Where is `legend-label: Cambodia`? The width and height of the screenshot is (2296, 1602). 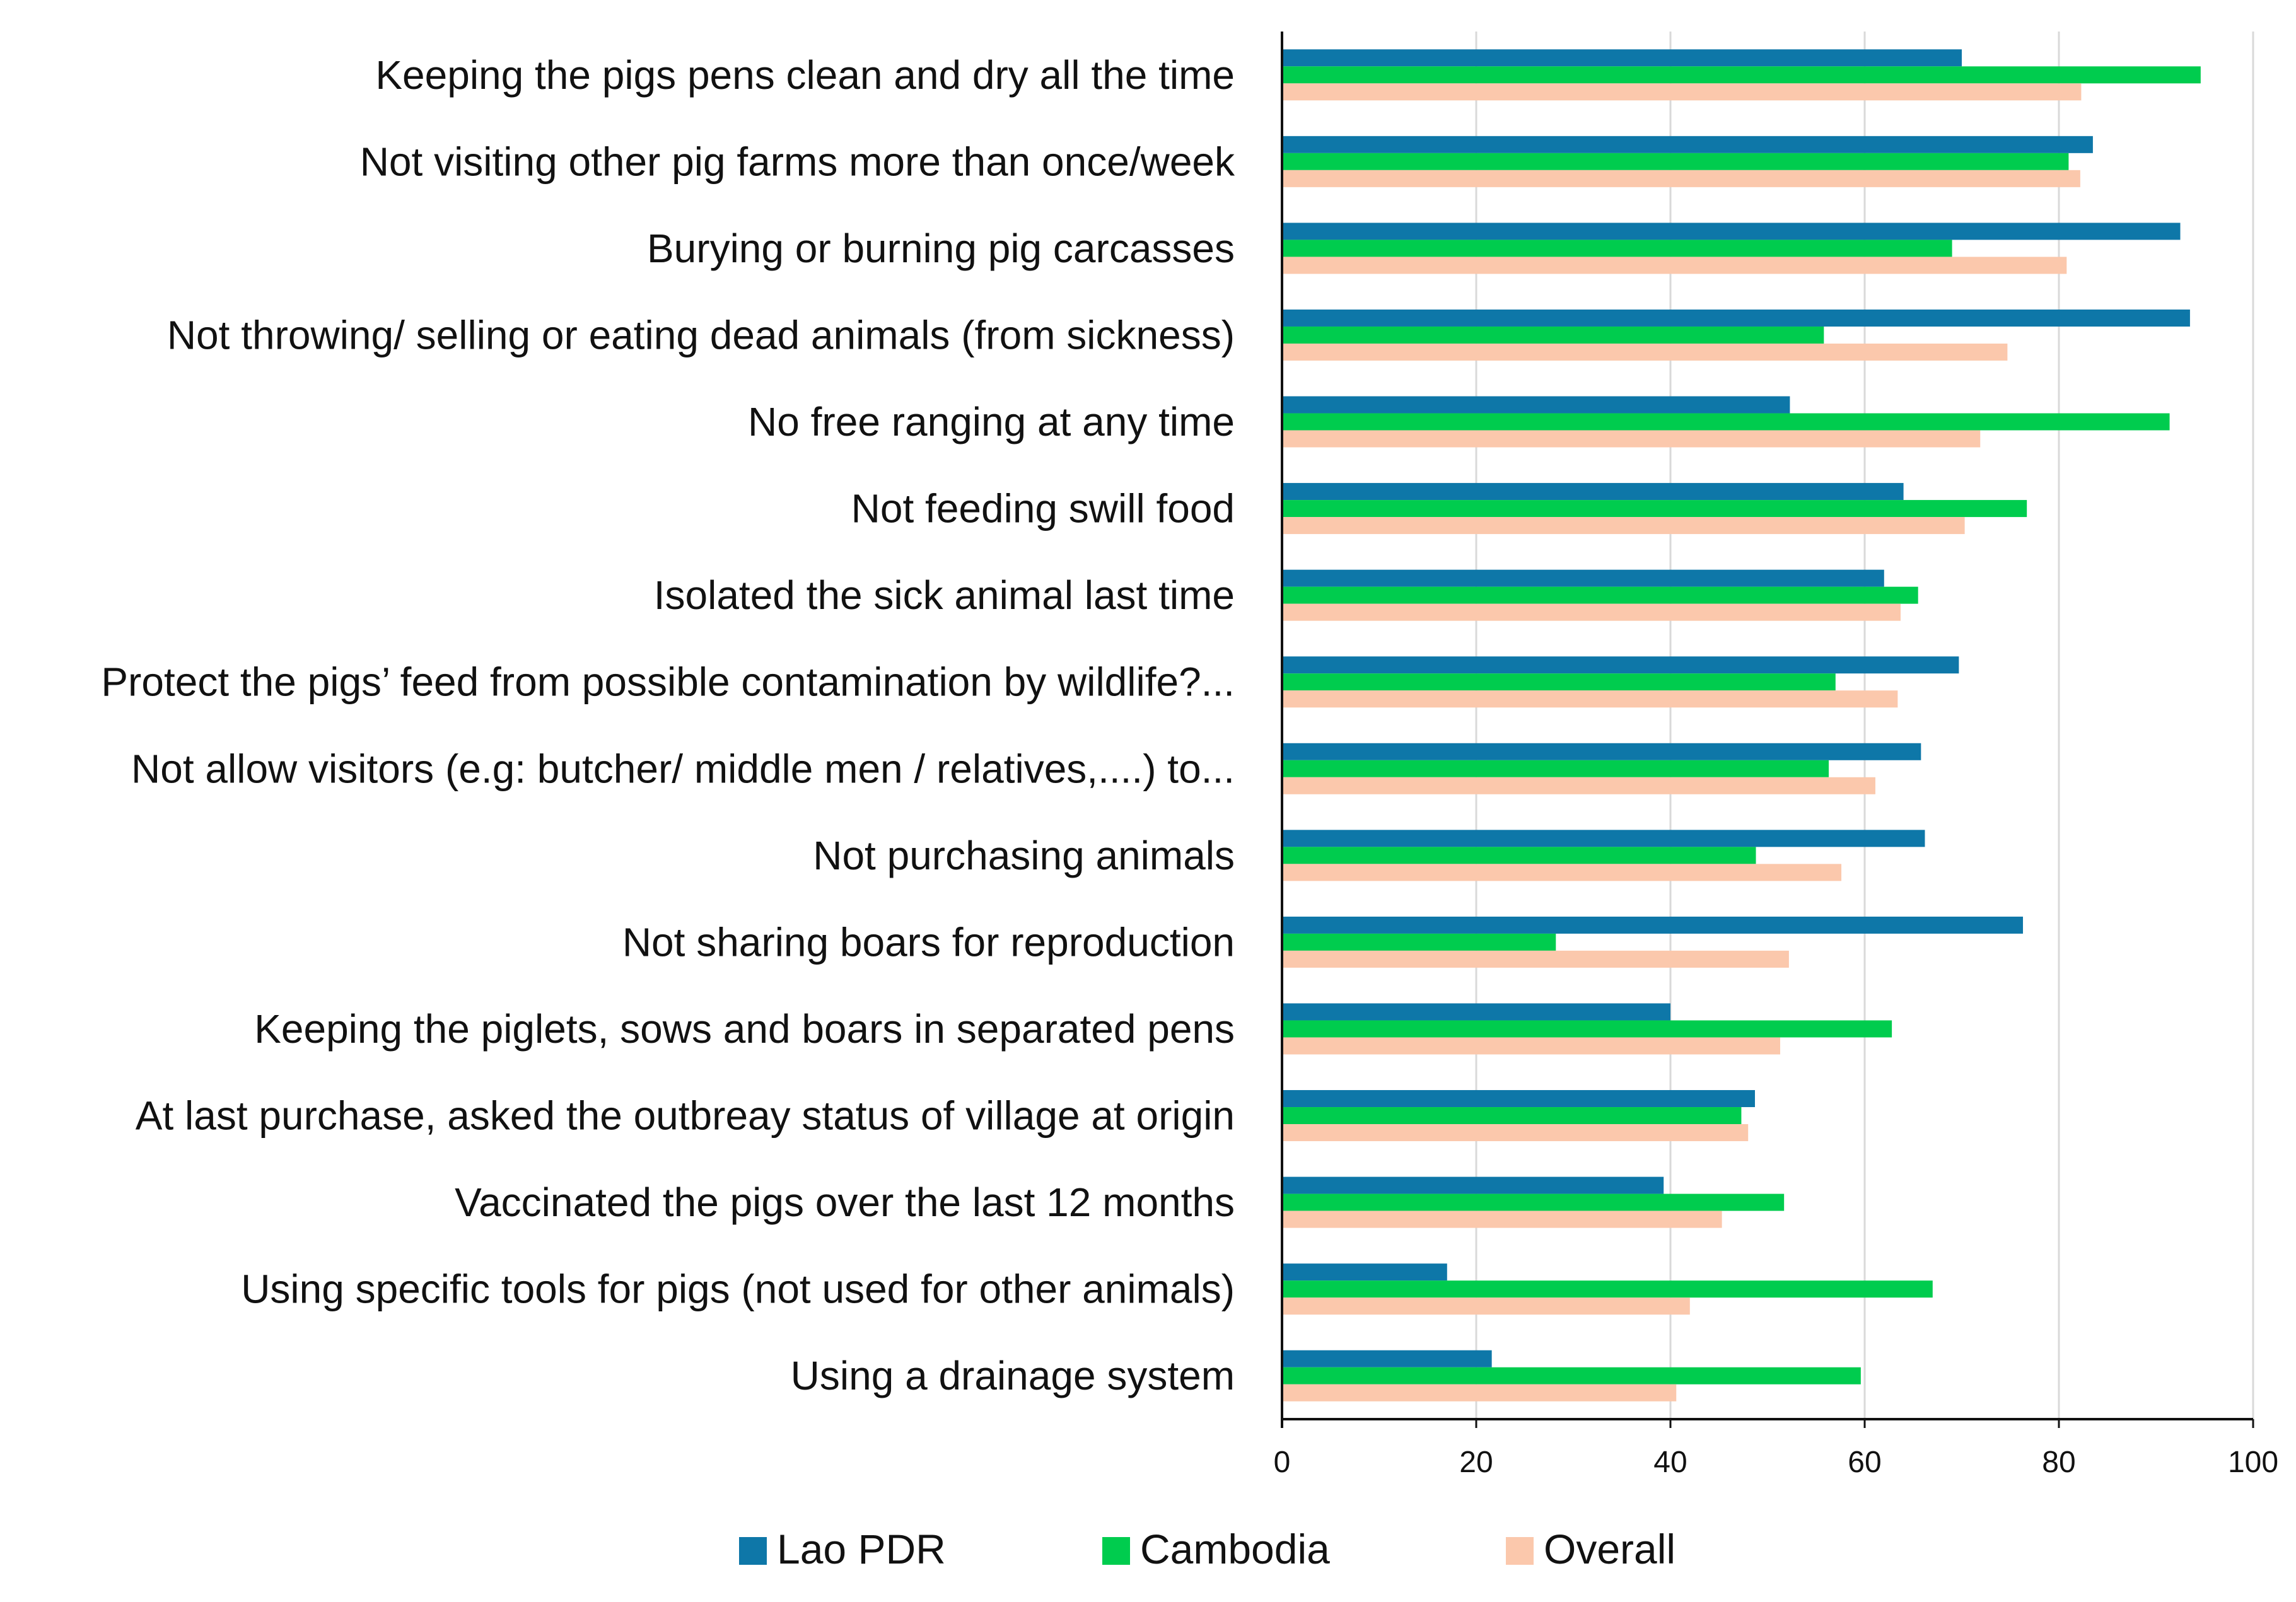 legend-label: Cambodia is located at coordinates (1235, 1549).